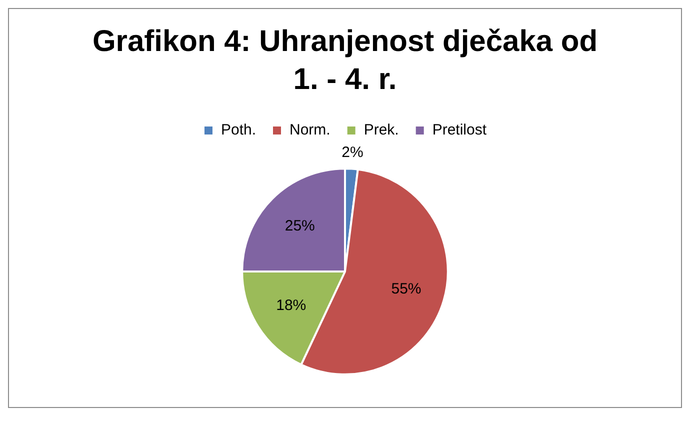  I want to click on data-label: 25%, so click(299, 226).